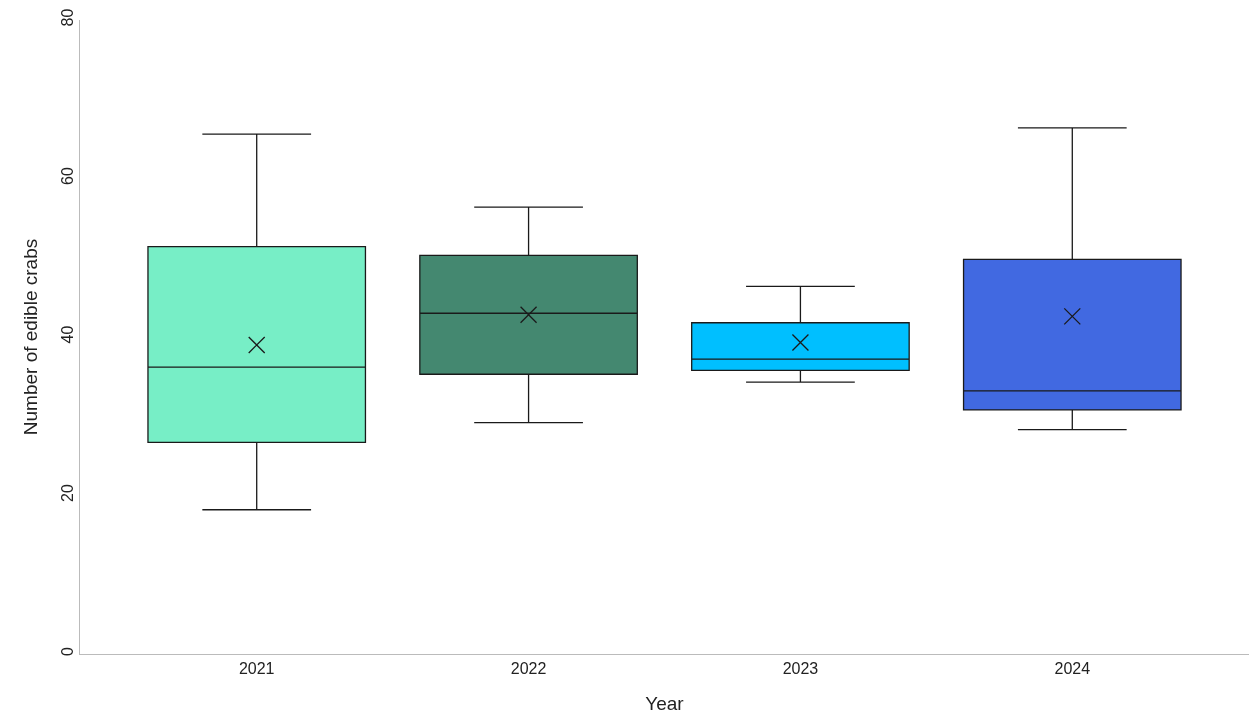 This screenshot has height=724, width=1259. Describe the element at coordinates (800, 669) in the screenshot. I see `x-tick-label: 2023` at that location.